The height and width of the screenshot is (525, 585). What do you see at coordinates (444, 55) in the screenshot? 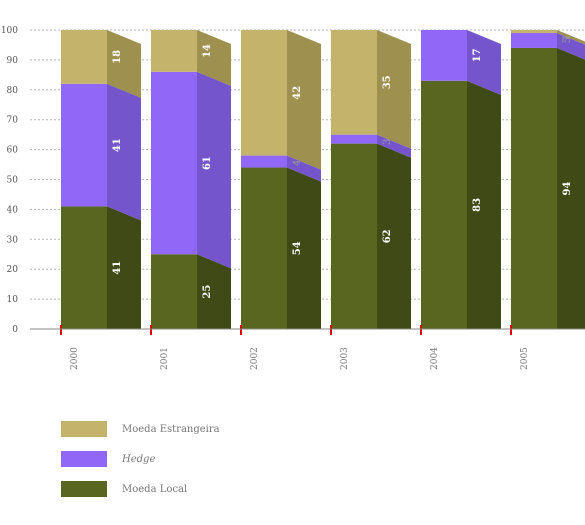
I see `bar-hedge-2004` at bounding box center [444, 55].